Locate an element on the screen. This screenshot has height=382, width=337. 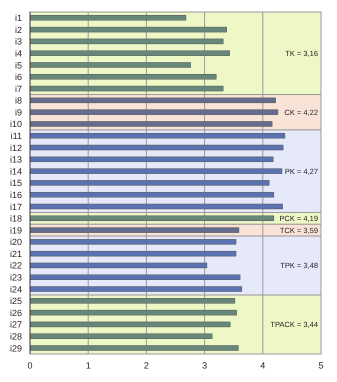
y-tick-label: i9 is located at coordinates (18, 112).